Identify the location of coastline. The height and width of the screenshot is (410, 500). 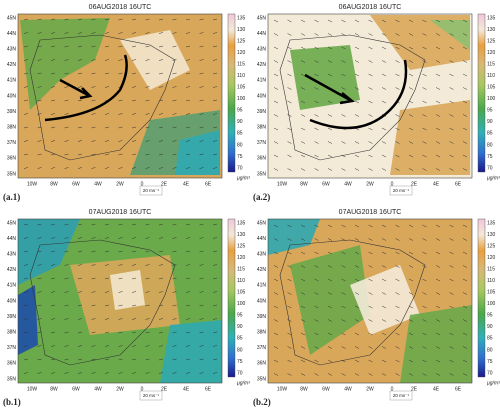
(352, 302).